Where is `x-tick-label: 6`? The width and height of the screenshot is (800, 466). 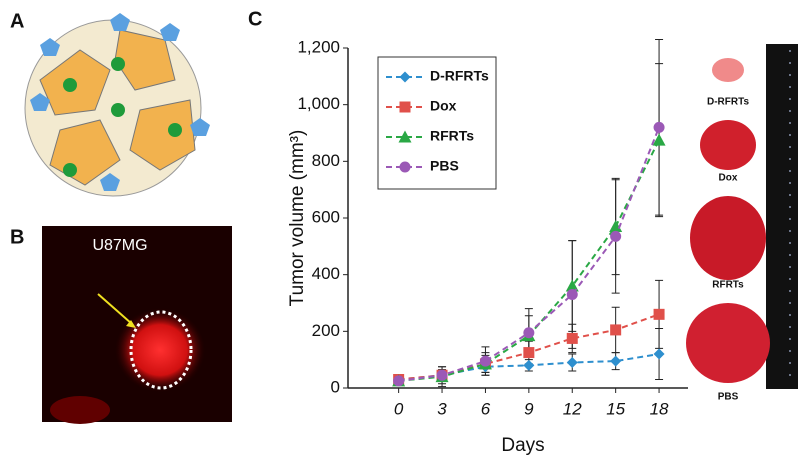
x-tick-label: 6 is located at coordinates (486, 408).